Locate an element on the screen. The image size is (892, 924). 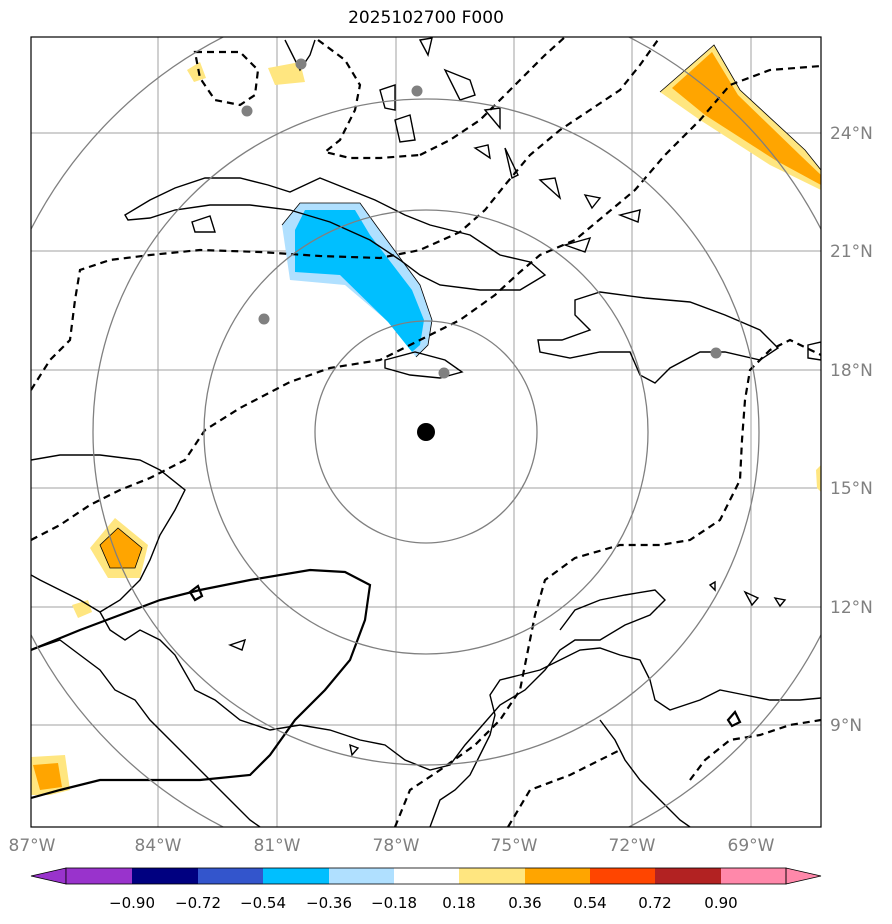
colorbar-label: −0.18 is located at coordinates (394, 903).